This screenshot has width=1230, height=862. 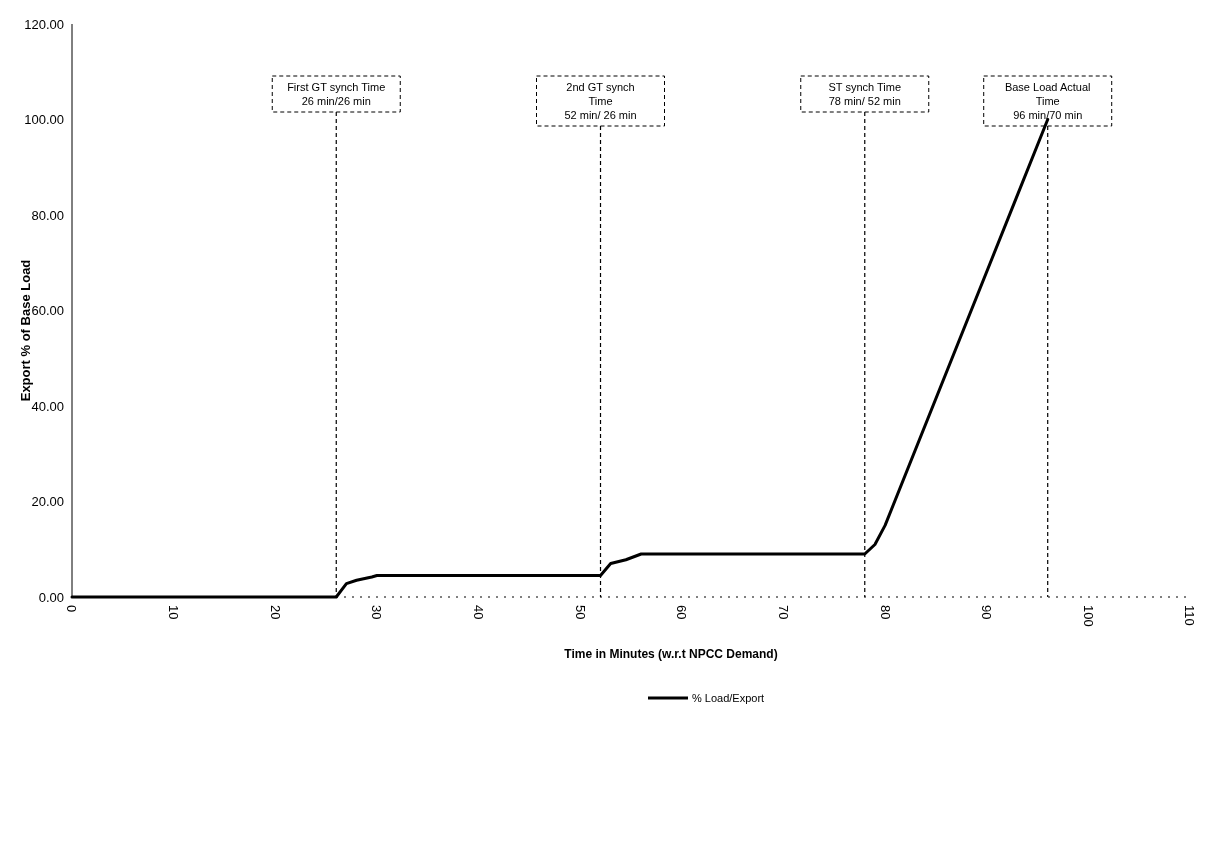 I want to click on x-tick-label: 30, so click(x=377, y=612).